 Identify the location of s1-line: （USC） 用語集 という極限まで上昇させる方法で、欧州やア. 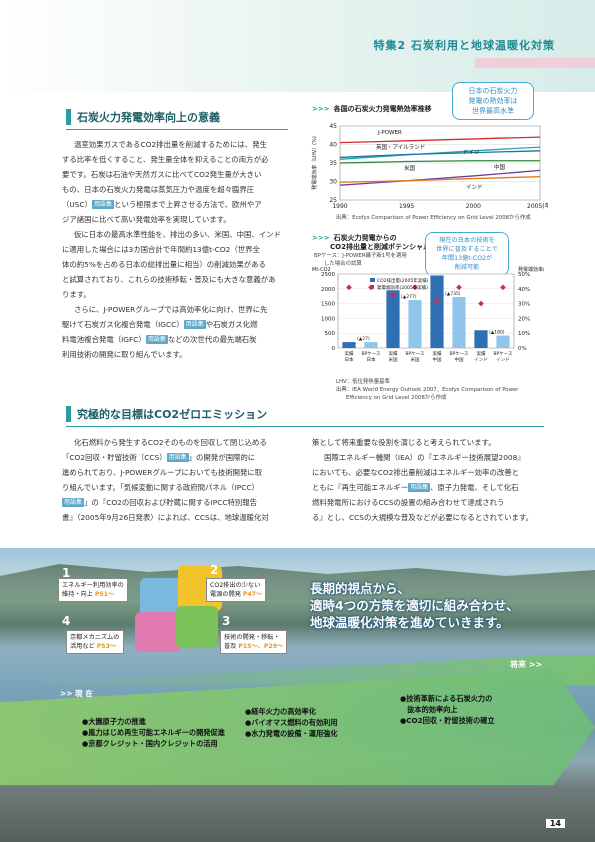
(178, 204).